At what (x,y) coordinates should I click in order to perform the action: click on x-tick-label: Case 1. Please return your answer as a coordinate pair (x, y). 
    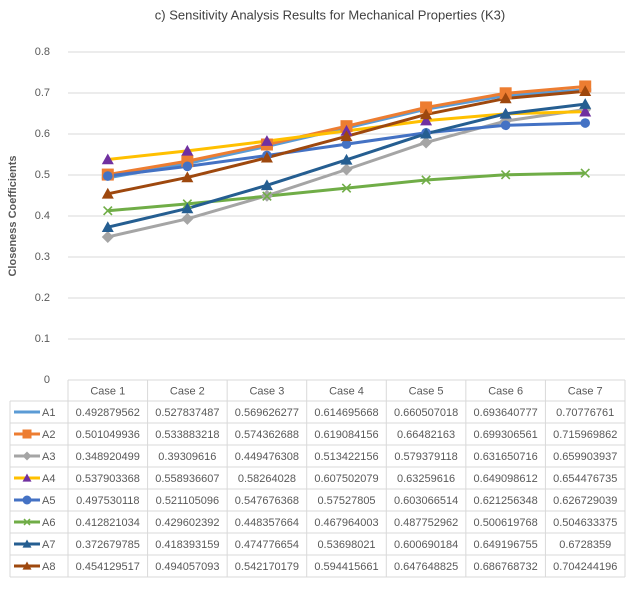
    Looking at the image, I should click on (107, 391).